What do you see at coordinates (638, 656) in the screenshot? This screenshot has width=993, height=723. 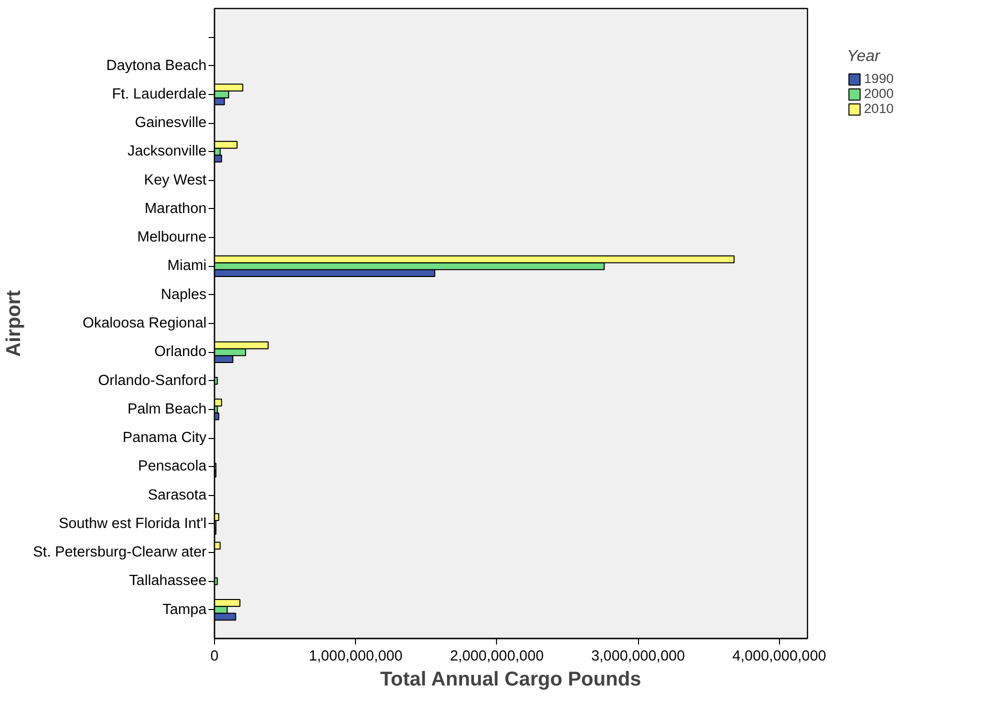 I see `x-tick-label: 3,000,000,000` at bounding box center [638, 656].